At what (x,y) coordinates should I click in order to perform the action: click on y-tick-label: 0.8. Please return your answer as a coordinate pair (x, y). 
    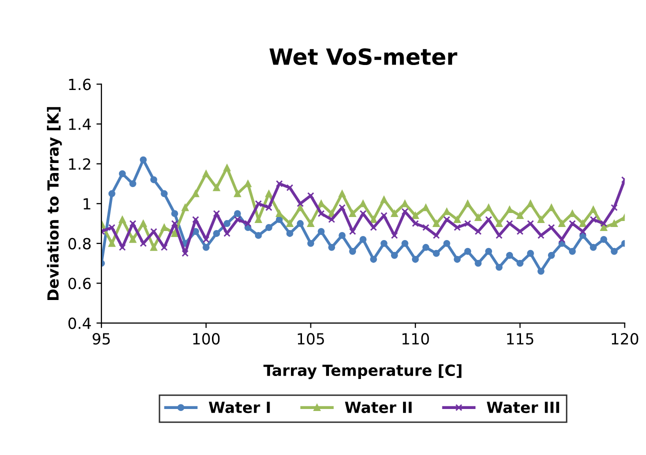
    Looking at the image, I should click on (79, 244).